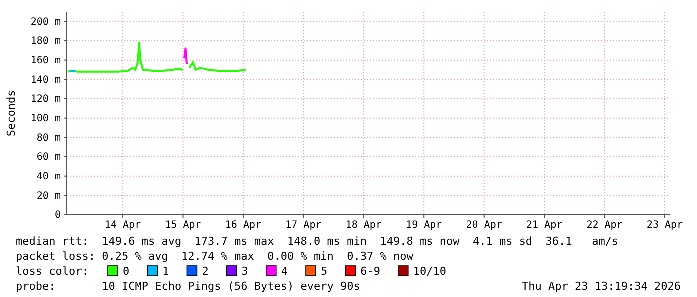 This screenshot has width=697, height=297. Describe the element at coordinates (317, 241) in the screenshot. I see `text: median rtt: 149.6 ms avg 173.7 ms max 148.0 ms min 149.8 ms now 4.1 ms sd 36.1 am/s` at that location.